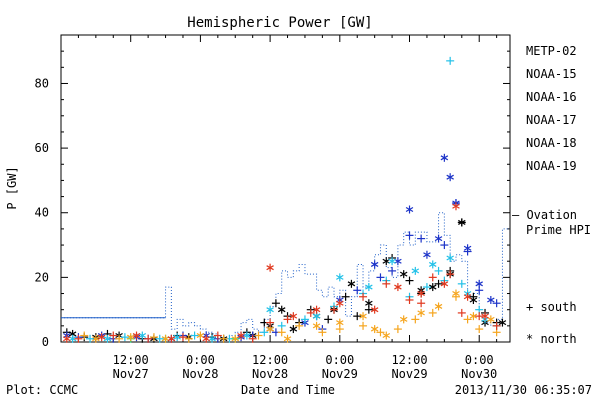 The width and height of the screenshot is (600, 400). Describe the element at coordinates (409, 374) in the screenshot. I see `x-tick-label-date: Nov29` at that location.